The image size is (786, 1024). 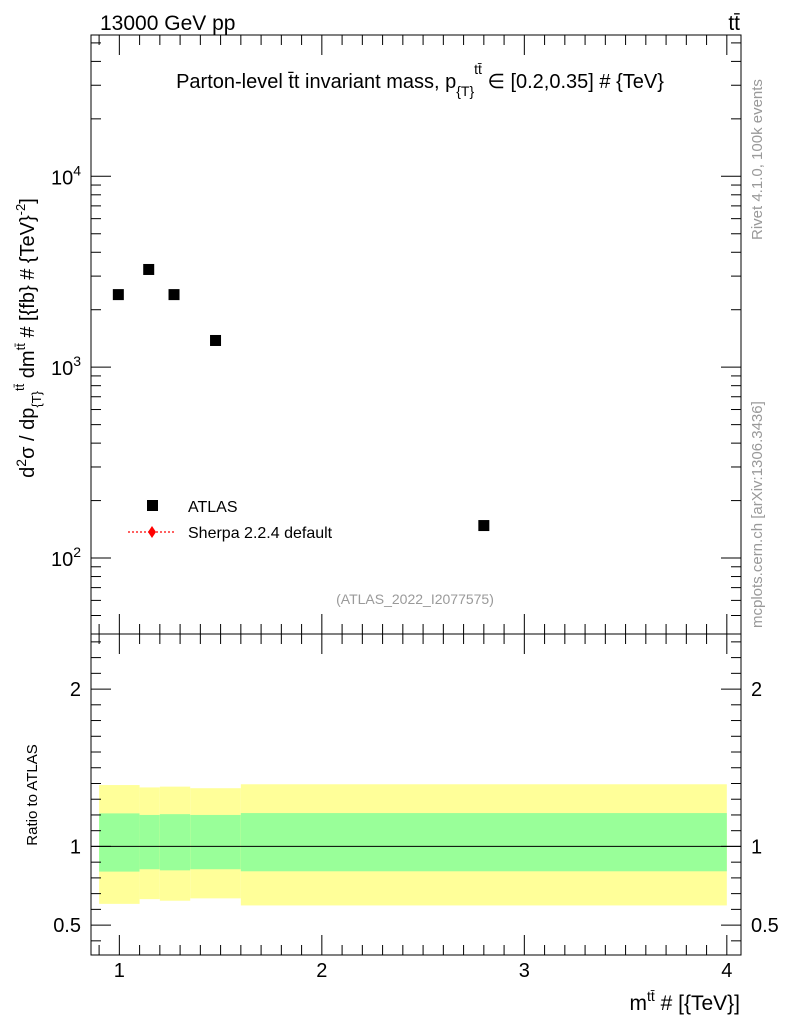 I want to click on ylabel-c: dm, so click(x=28, y=366).